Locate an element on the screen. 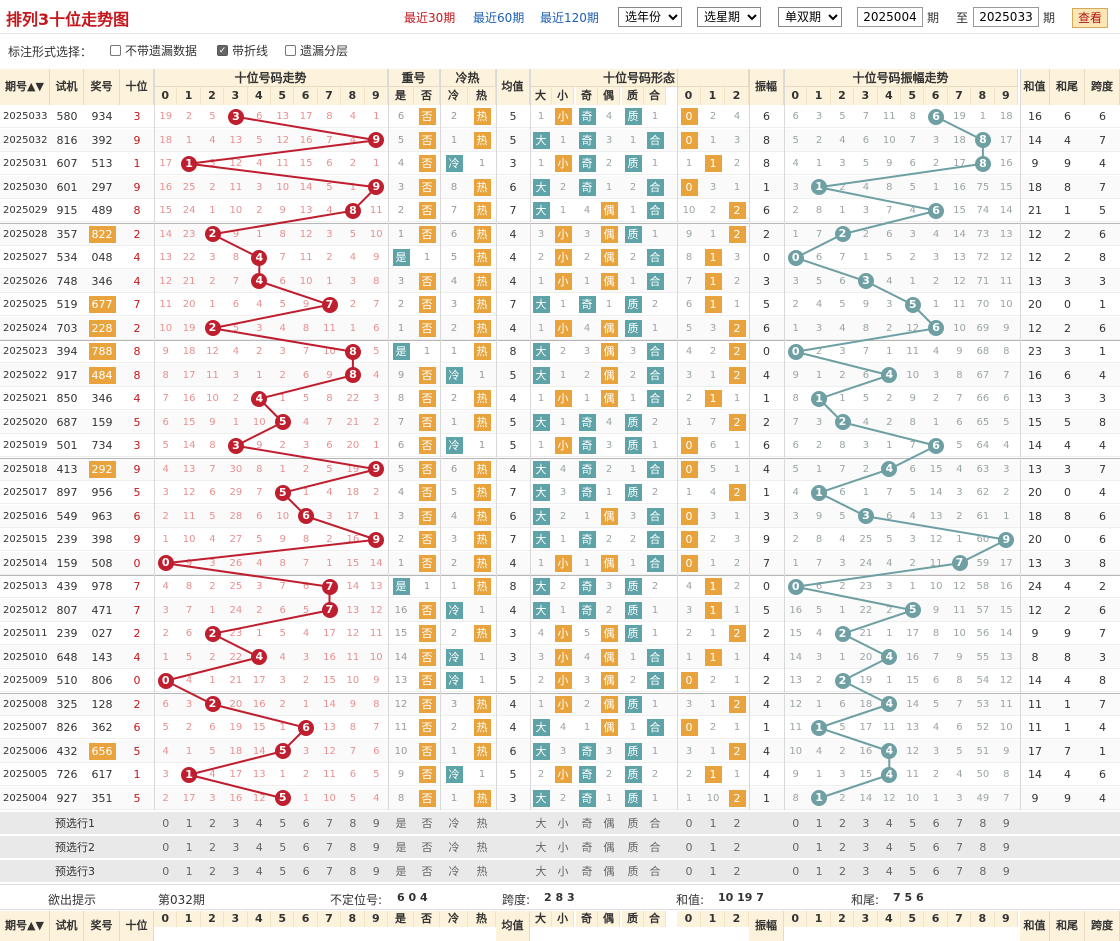 The image size is (1120, 941). option-no-missing: 不带遗漏数据 is located at coordinates (153, 50).